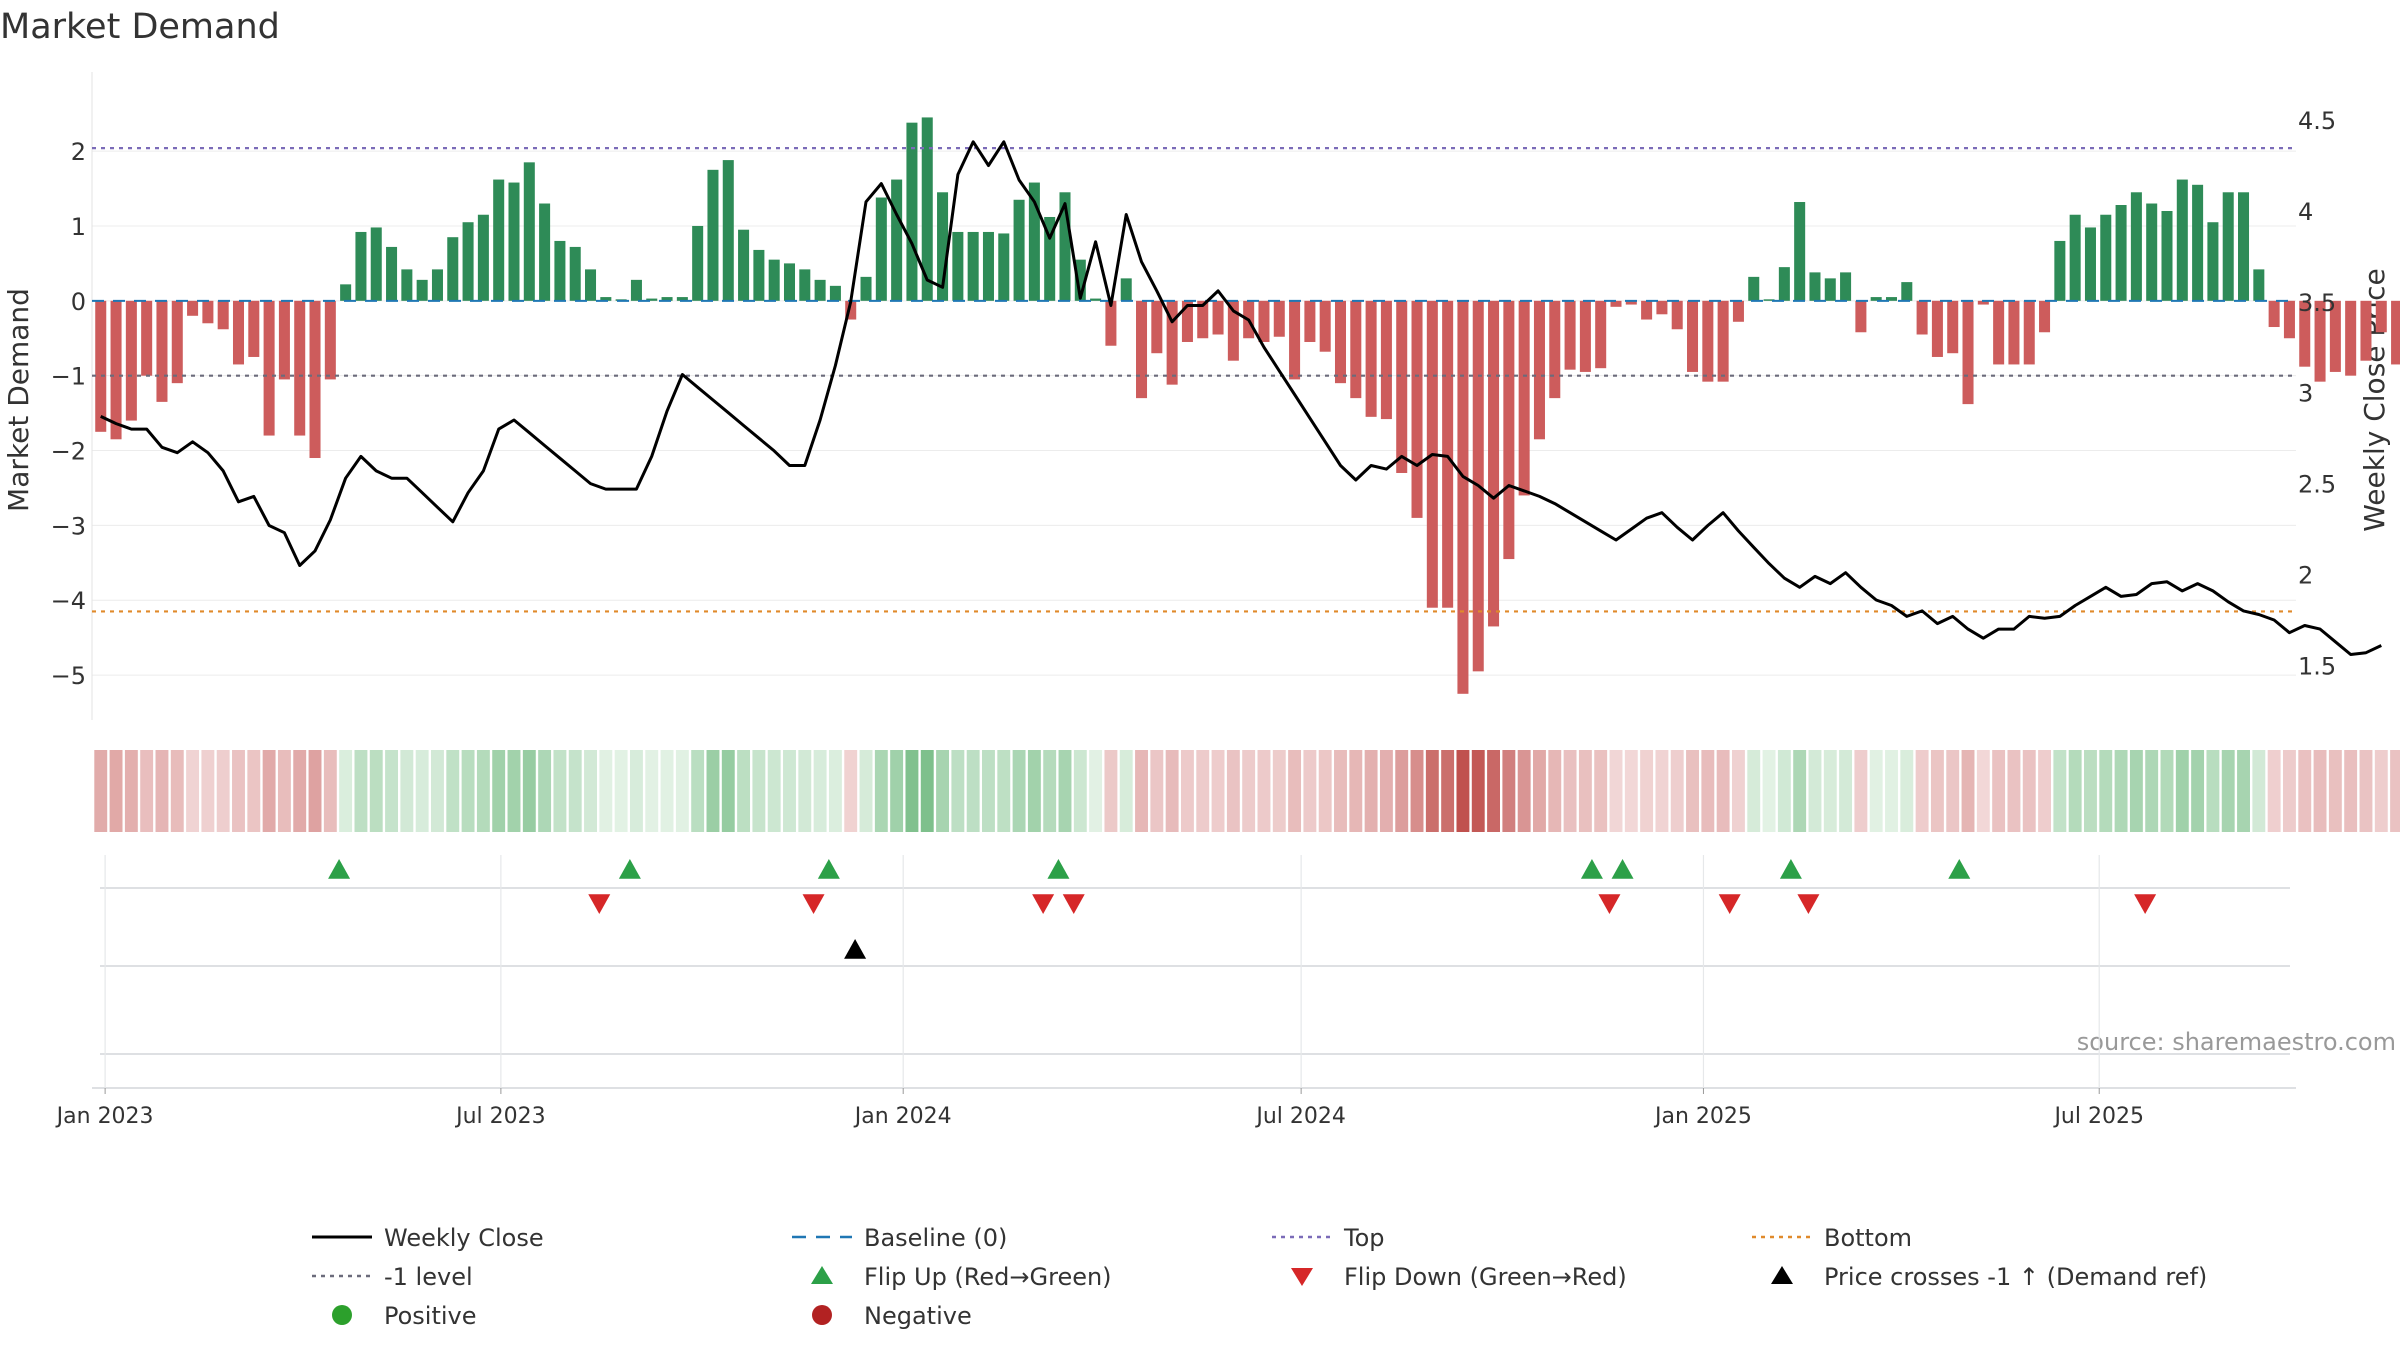 The image size is (2400, 1350). What do you see at coordinates (2305, 576) in the screenshot?
I see `y-right-tick-label: 2` at bounding box center [2305, 576].